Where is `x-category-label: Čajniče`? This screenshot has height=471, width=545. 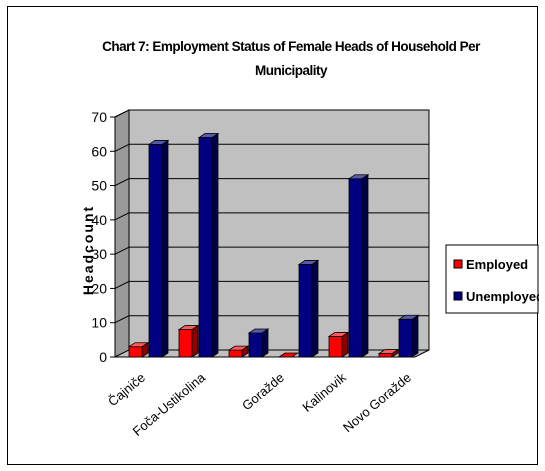
x-category-label: Čajniče is located at coordinates (126, 389).